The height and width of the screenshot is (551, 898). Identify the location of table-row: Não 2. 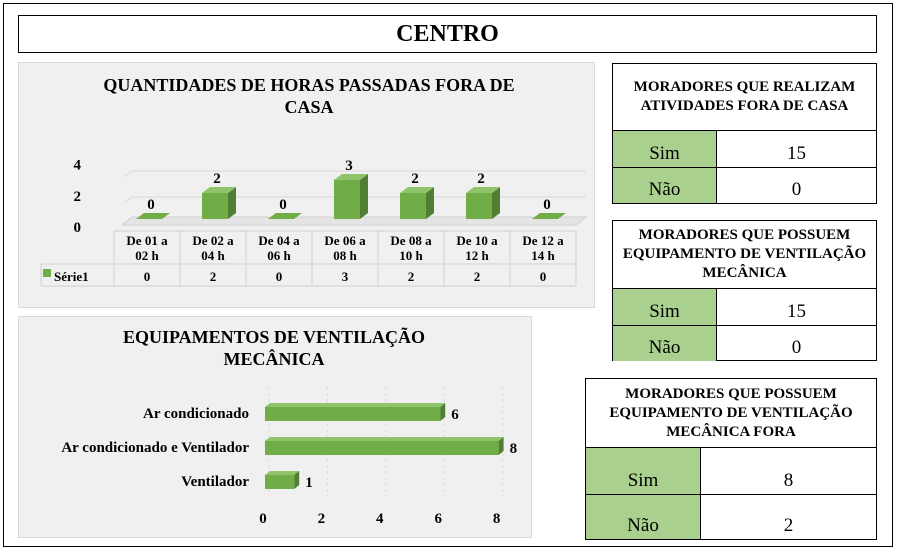
(731, 516).